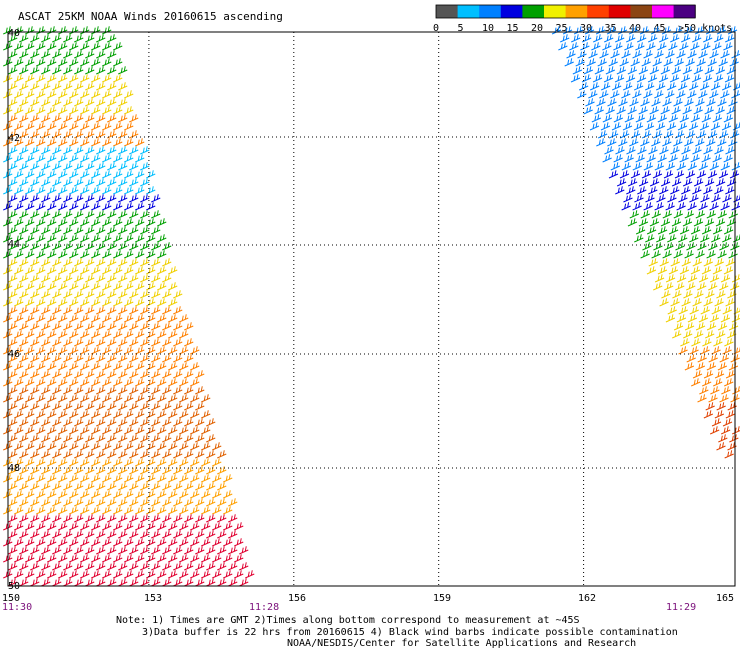 The image size is (740, 650). What do you see at coordinates (17, 607) in the screenshot?
I see `time-label: 11:30` at bounding box center [17, 607].